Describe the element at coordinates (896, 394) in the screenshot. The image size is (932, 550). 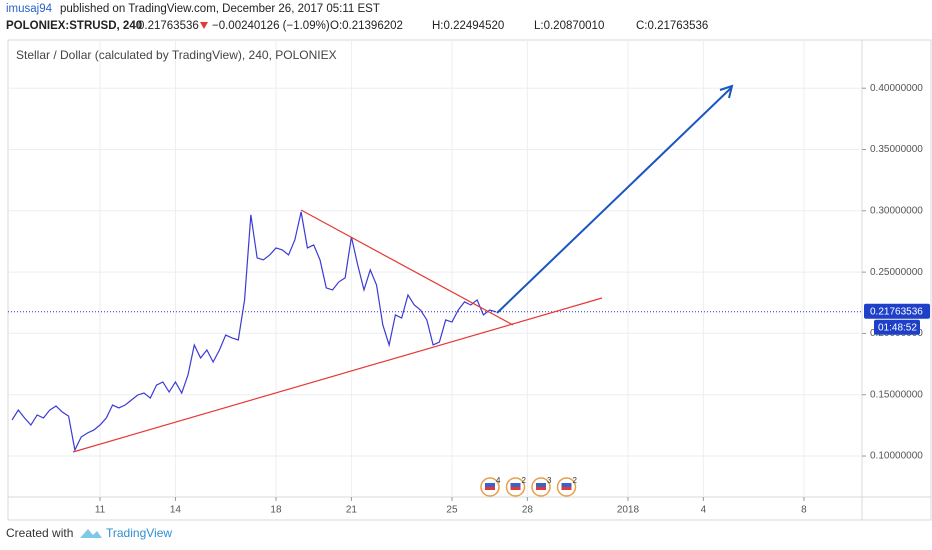
I see `y-tick-label: 0.15000000` at that location.